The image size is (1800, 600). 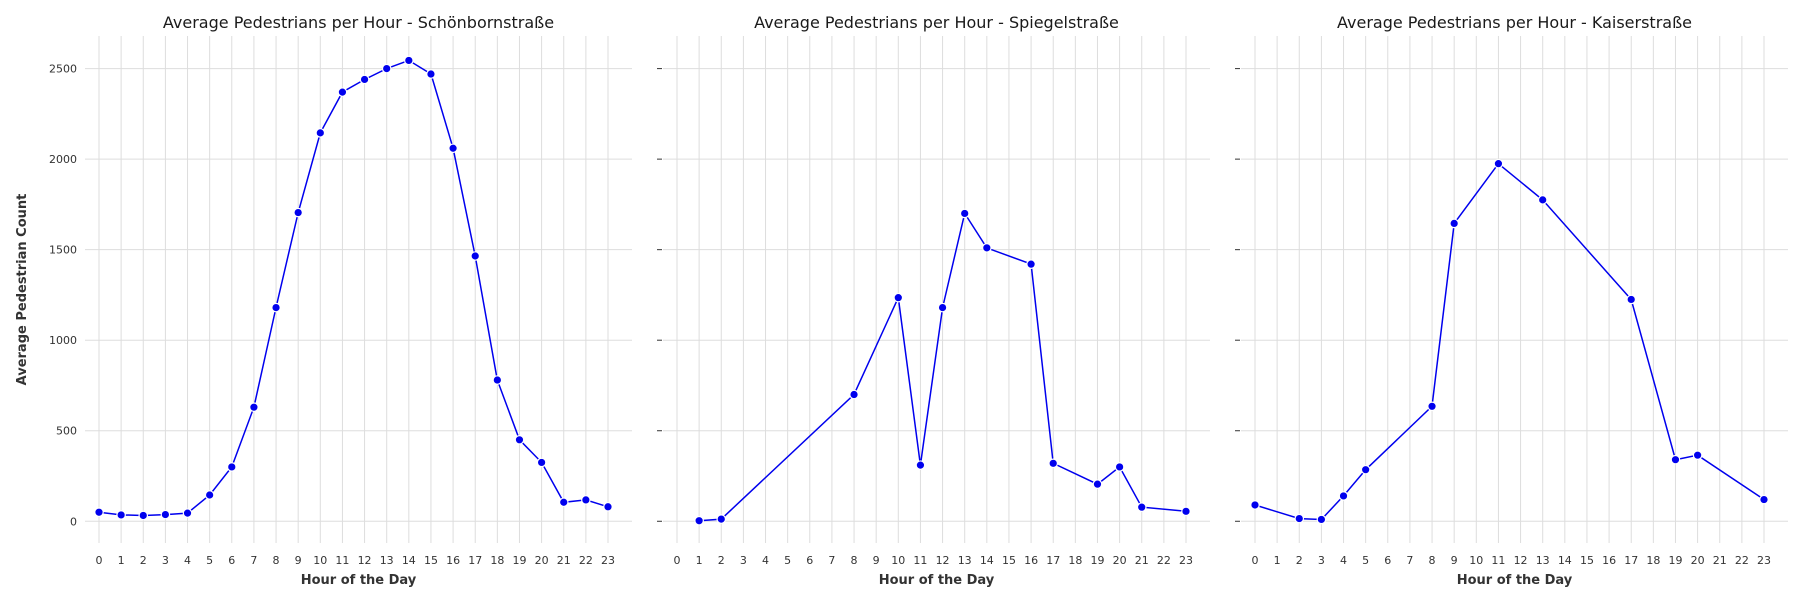 What do you see at coordinates (1565, 560) in the screenshot?
I see `x-tick-label: 14` at bounding box center [1565, 560].